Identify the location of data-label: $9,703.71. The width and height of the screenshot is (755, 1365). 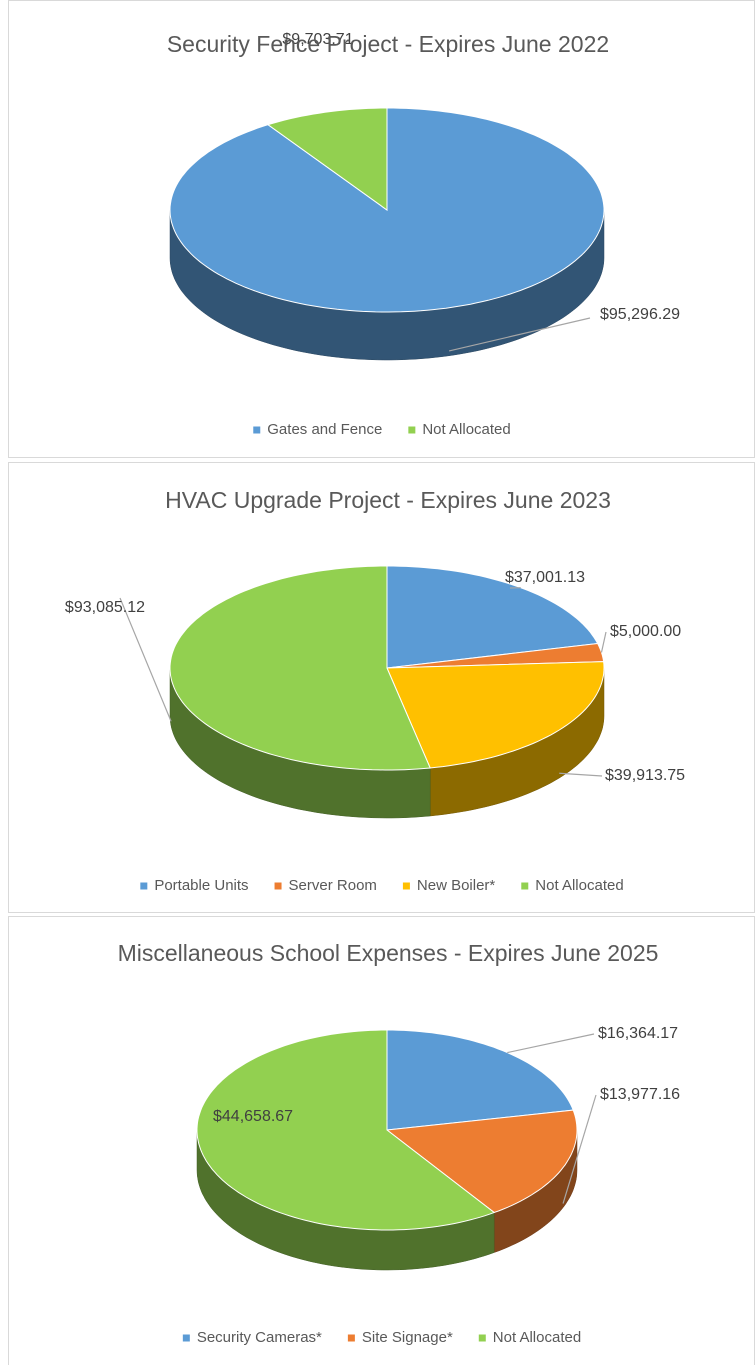
(317, 39).